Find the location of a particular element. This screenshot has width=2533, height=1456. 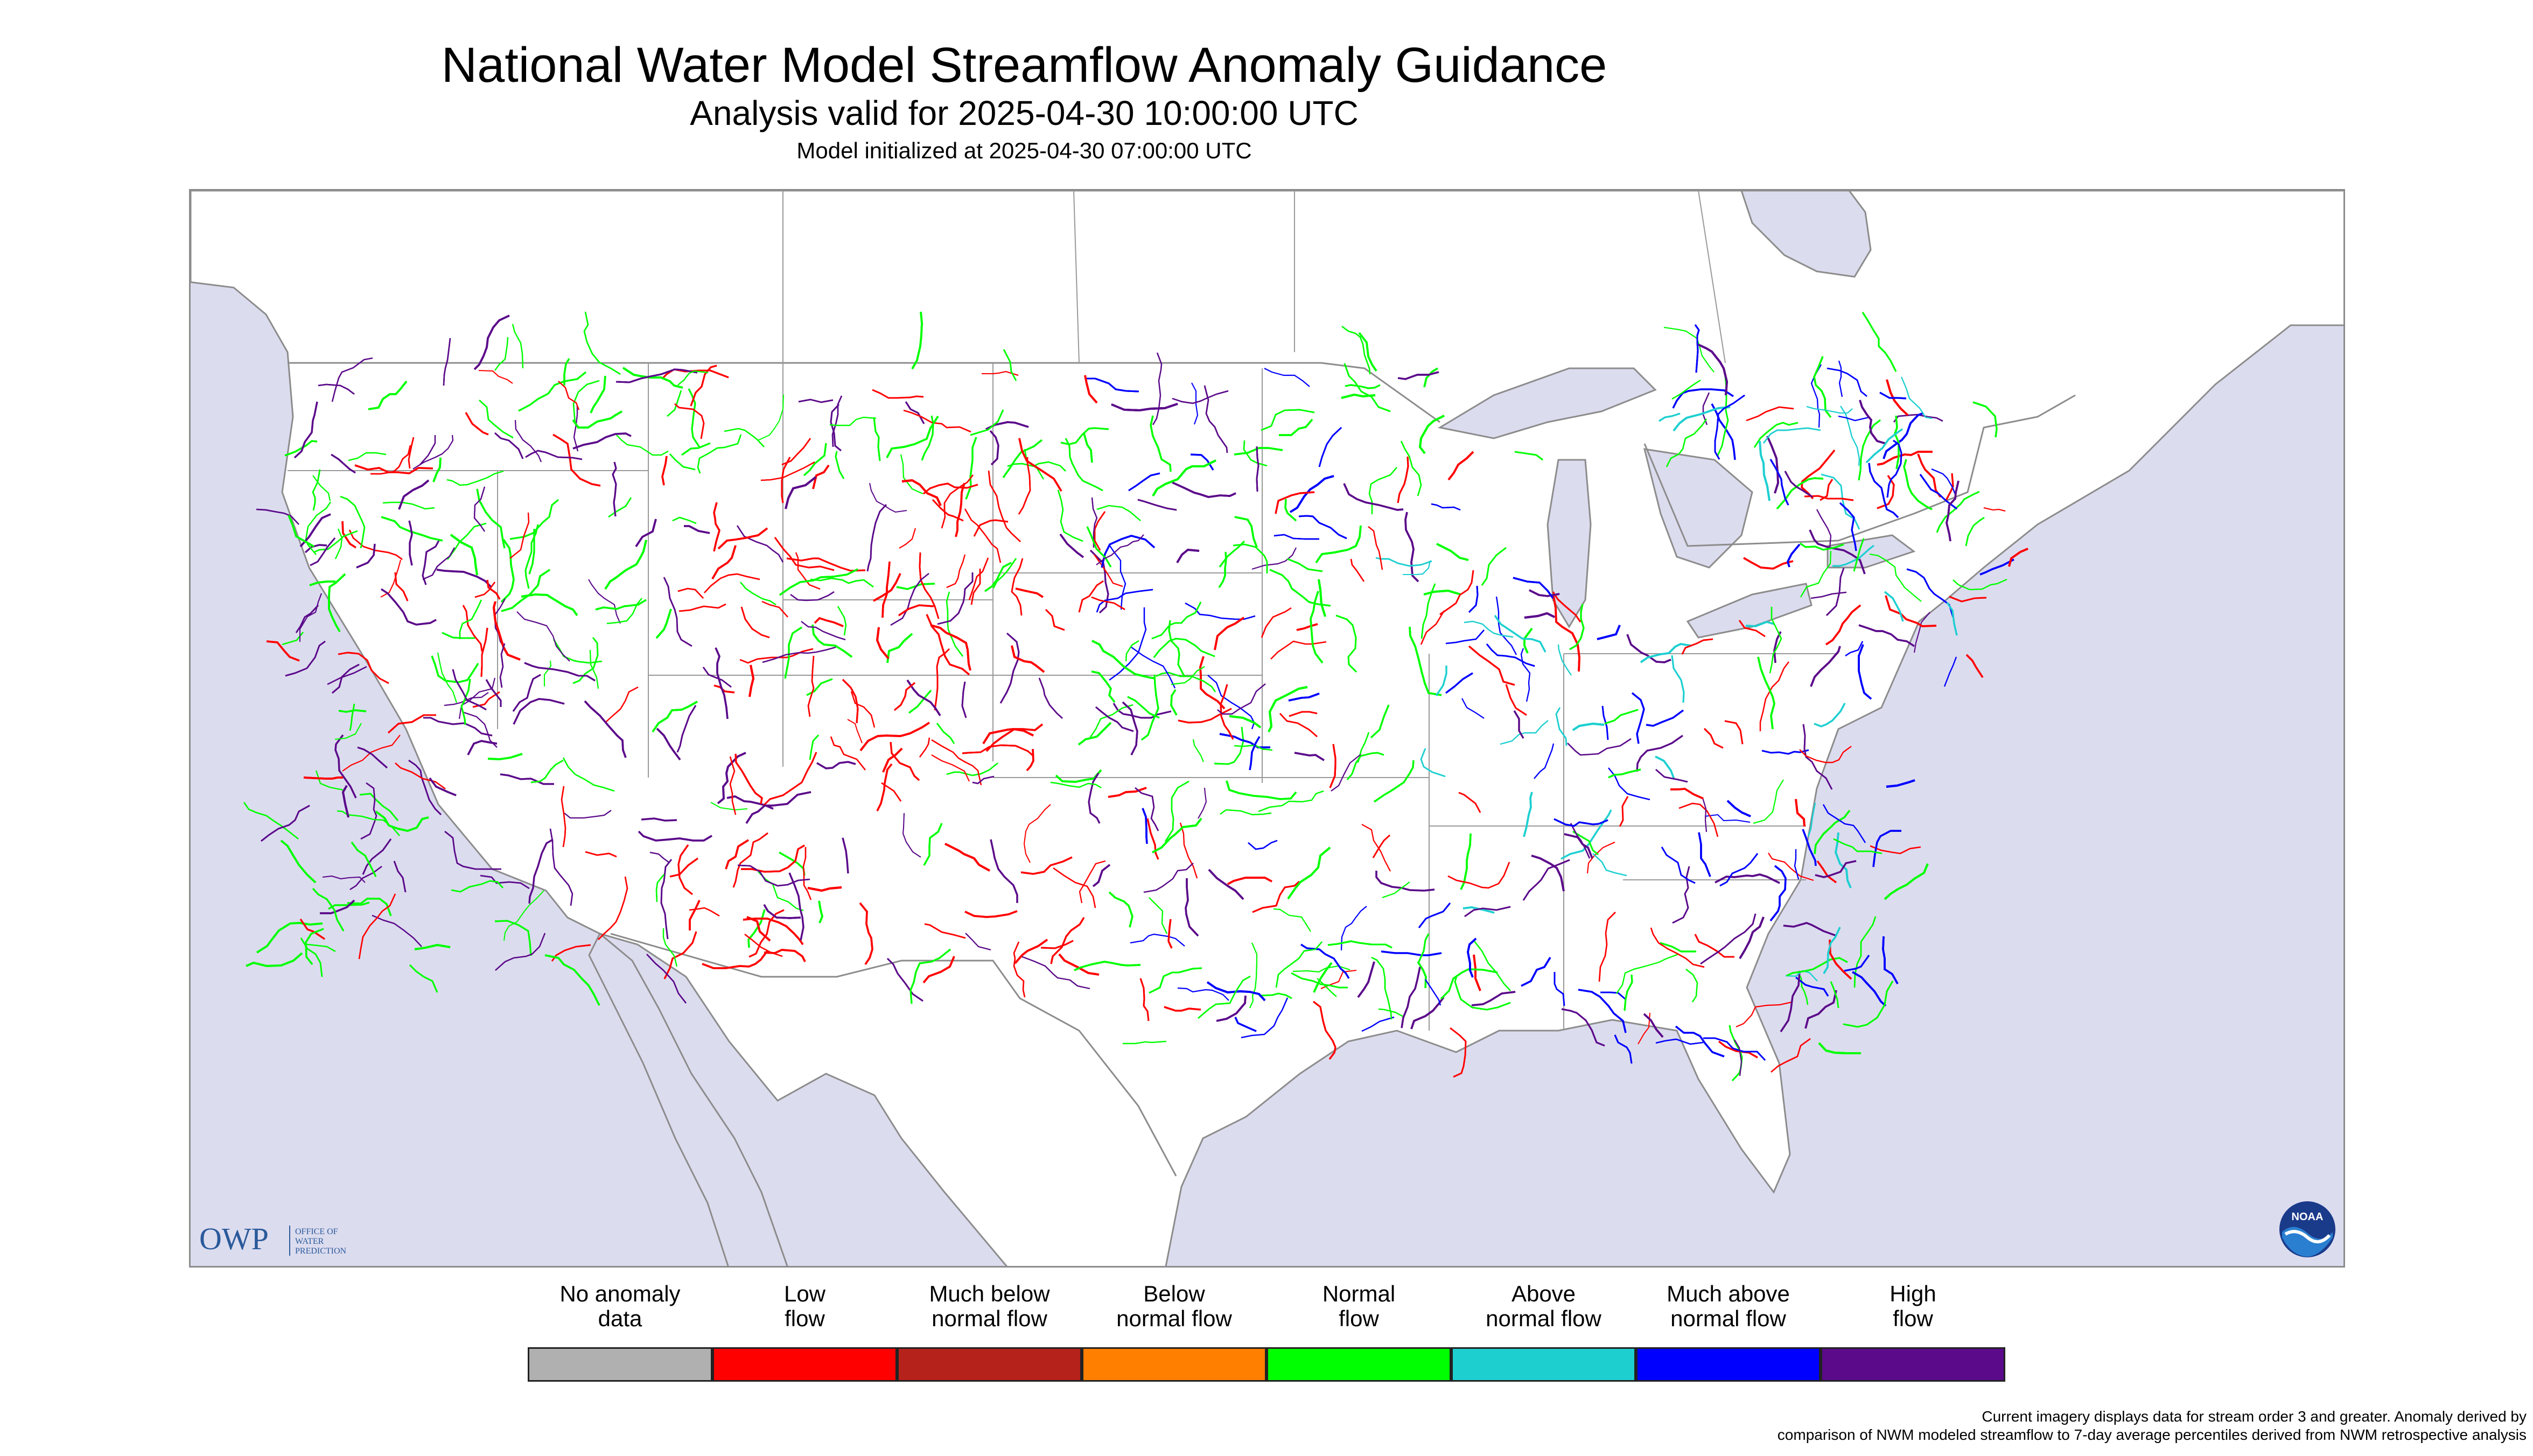

legend-label: Below normal flow is located at coordinates (1174, 1306).